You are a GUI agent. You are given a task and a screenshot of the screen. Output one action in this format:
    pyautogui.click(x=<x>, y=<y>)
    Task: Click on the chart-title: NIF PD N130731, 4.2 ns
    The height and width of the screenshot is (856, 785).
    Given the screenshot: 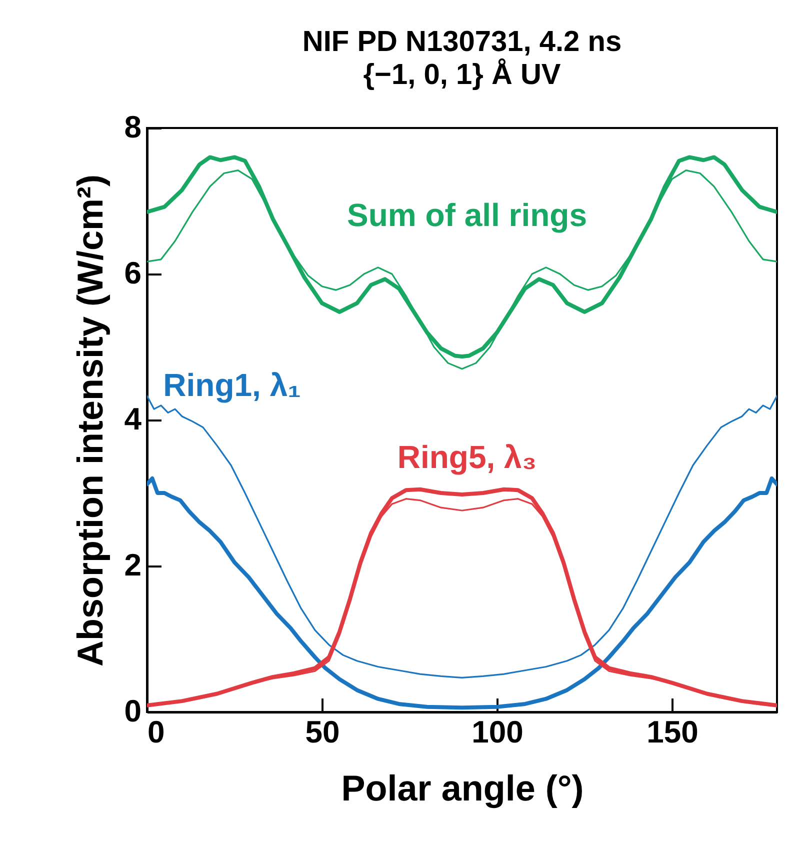 What is the action you would take?
    pyautogui.click(x=462, y=42)
    